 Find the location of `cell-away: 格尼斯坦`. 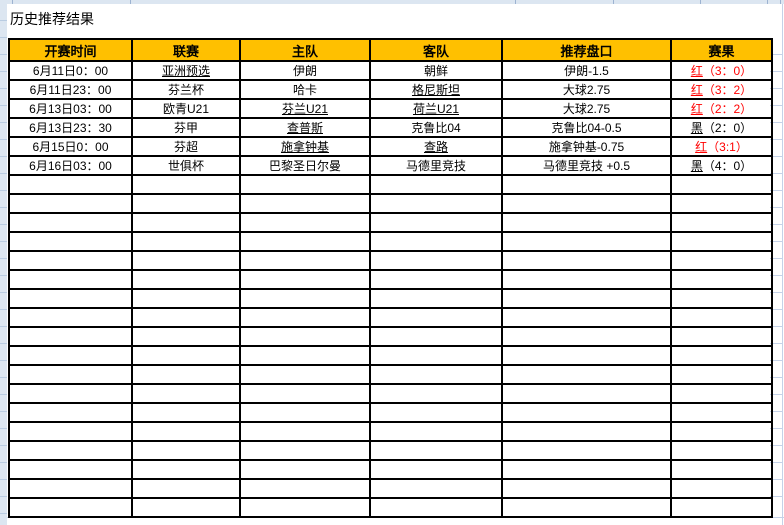

cell-away: 格尼斯坦 is located at coordinates (436, 89).